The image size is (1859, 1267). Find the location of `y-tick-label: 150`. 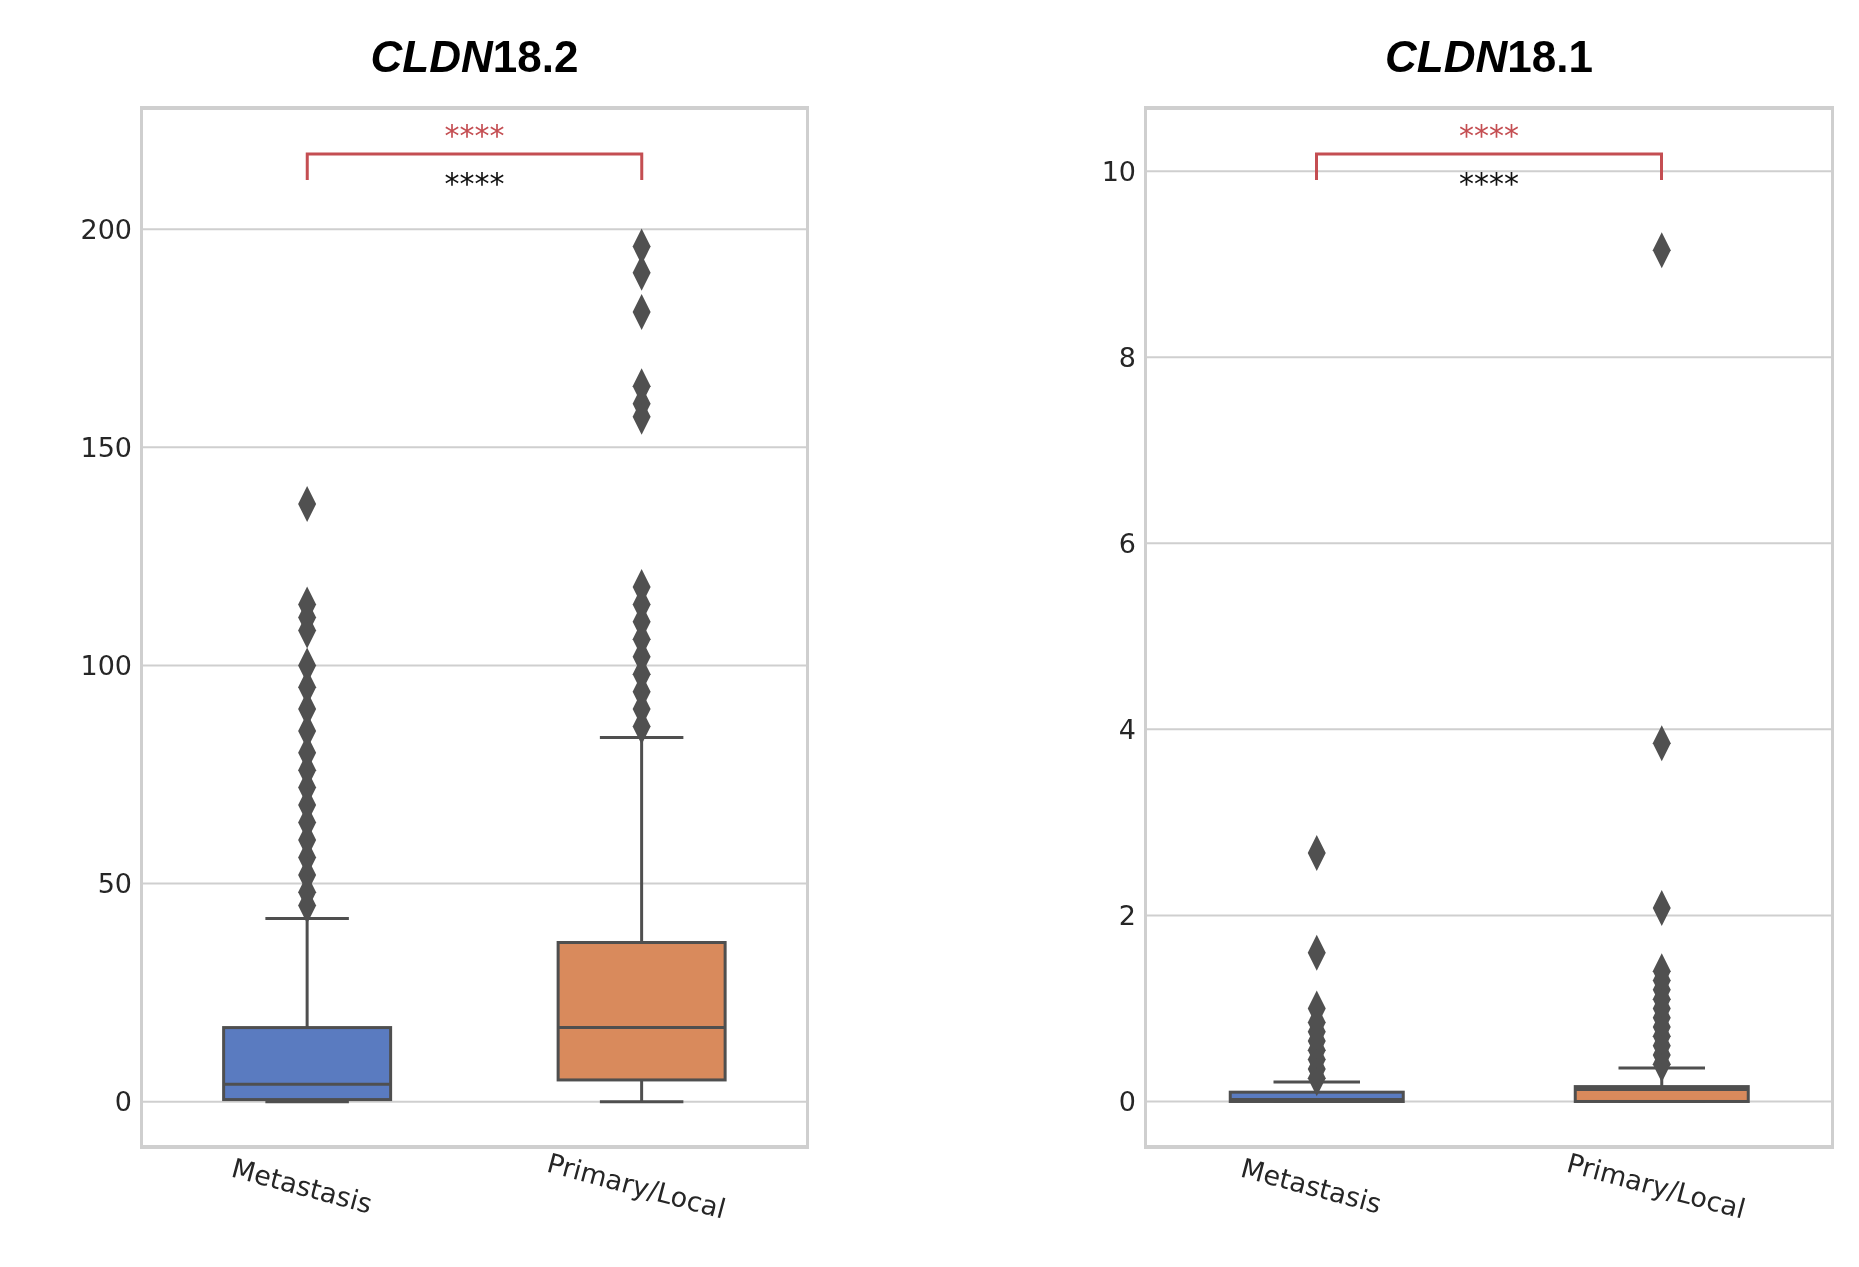

y-tick-label: 150 is located at coordinates (106, 447).